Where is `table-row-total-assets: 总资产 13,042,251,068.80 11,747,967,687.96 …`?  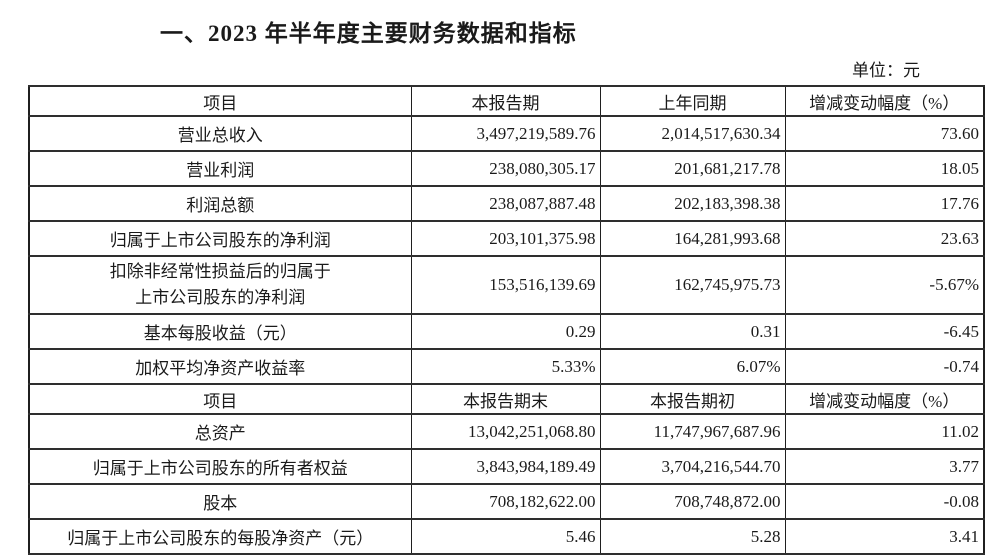 table-row-total-assets: 总资产 13,042,251,068.80 11,747,967,687.96 … is located at coordinates (506, 431).